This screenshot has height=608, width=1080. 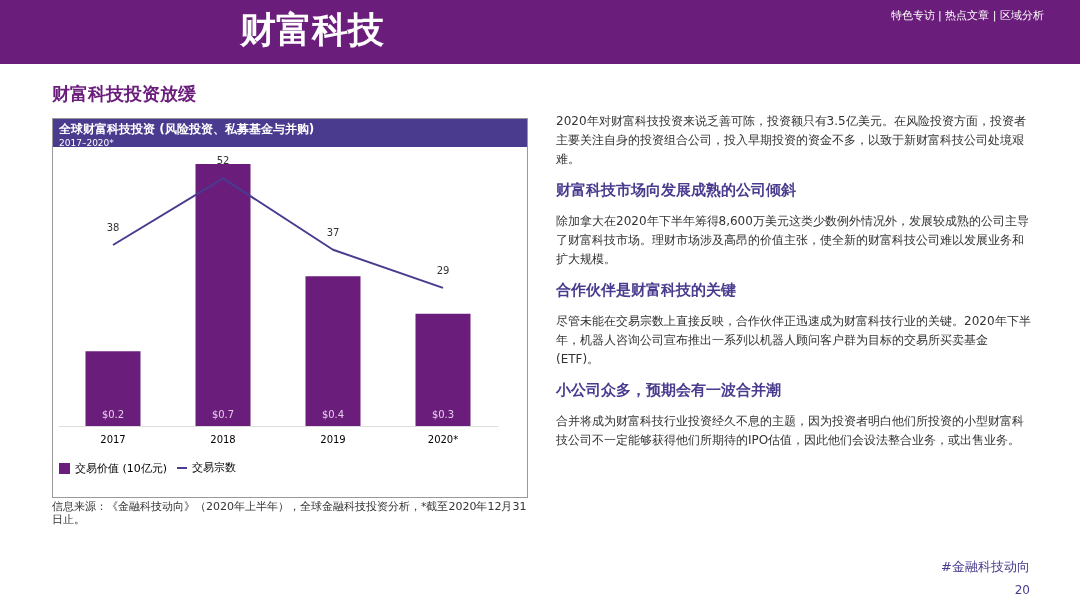 What do you see at coordinates (333, 439) in the screenshot?
I see `x-tick-label: 2019` at bounding box center [333, 439].